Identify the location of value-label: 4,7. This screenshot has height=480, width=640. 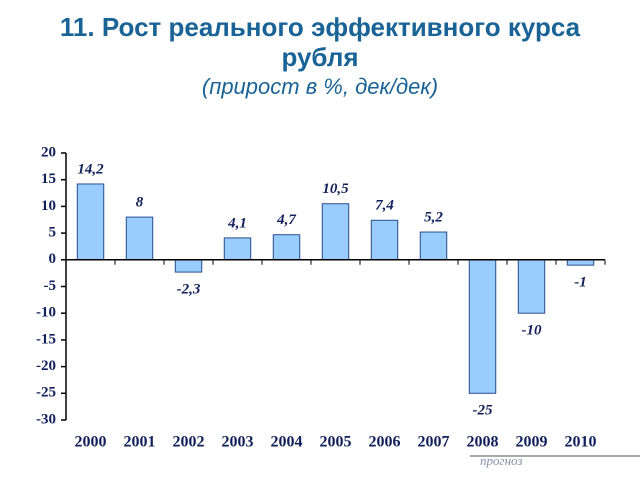
(286, 220).